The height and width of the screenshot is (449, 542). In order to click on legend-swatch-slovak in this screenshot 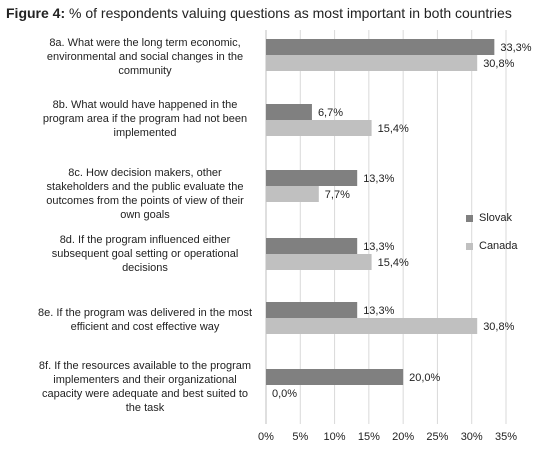, I will do `click(469, 218)`.